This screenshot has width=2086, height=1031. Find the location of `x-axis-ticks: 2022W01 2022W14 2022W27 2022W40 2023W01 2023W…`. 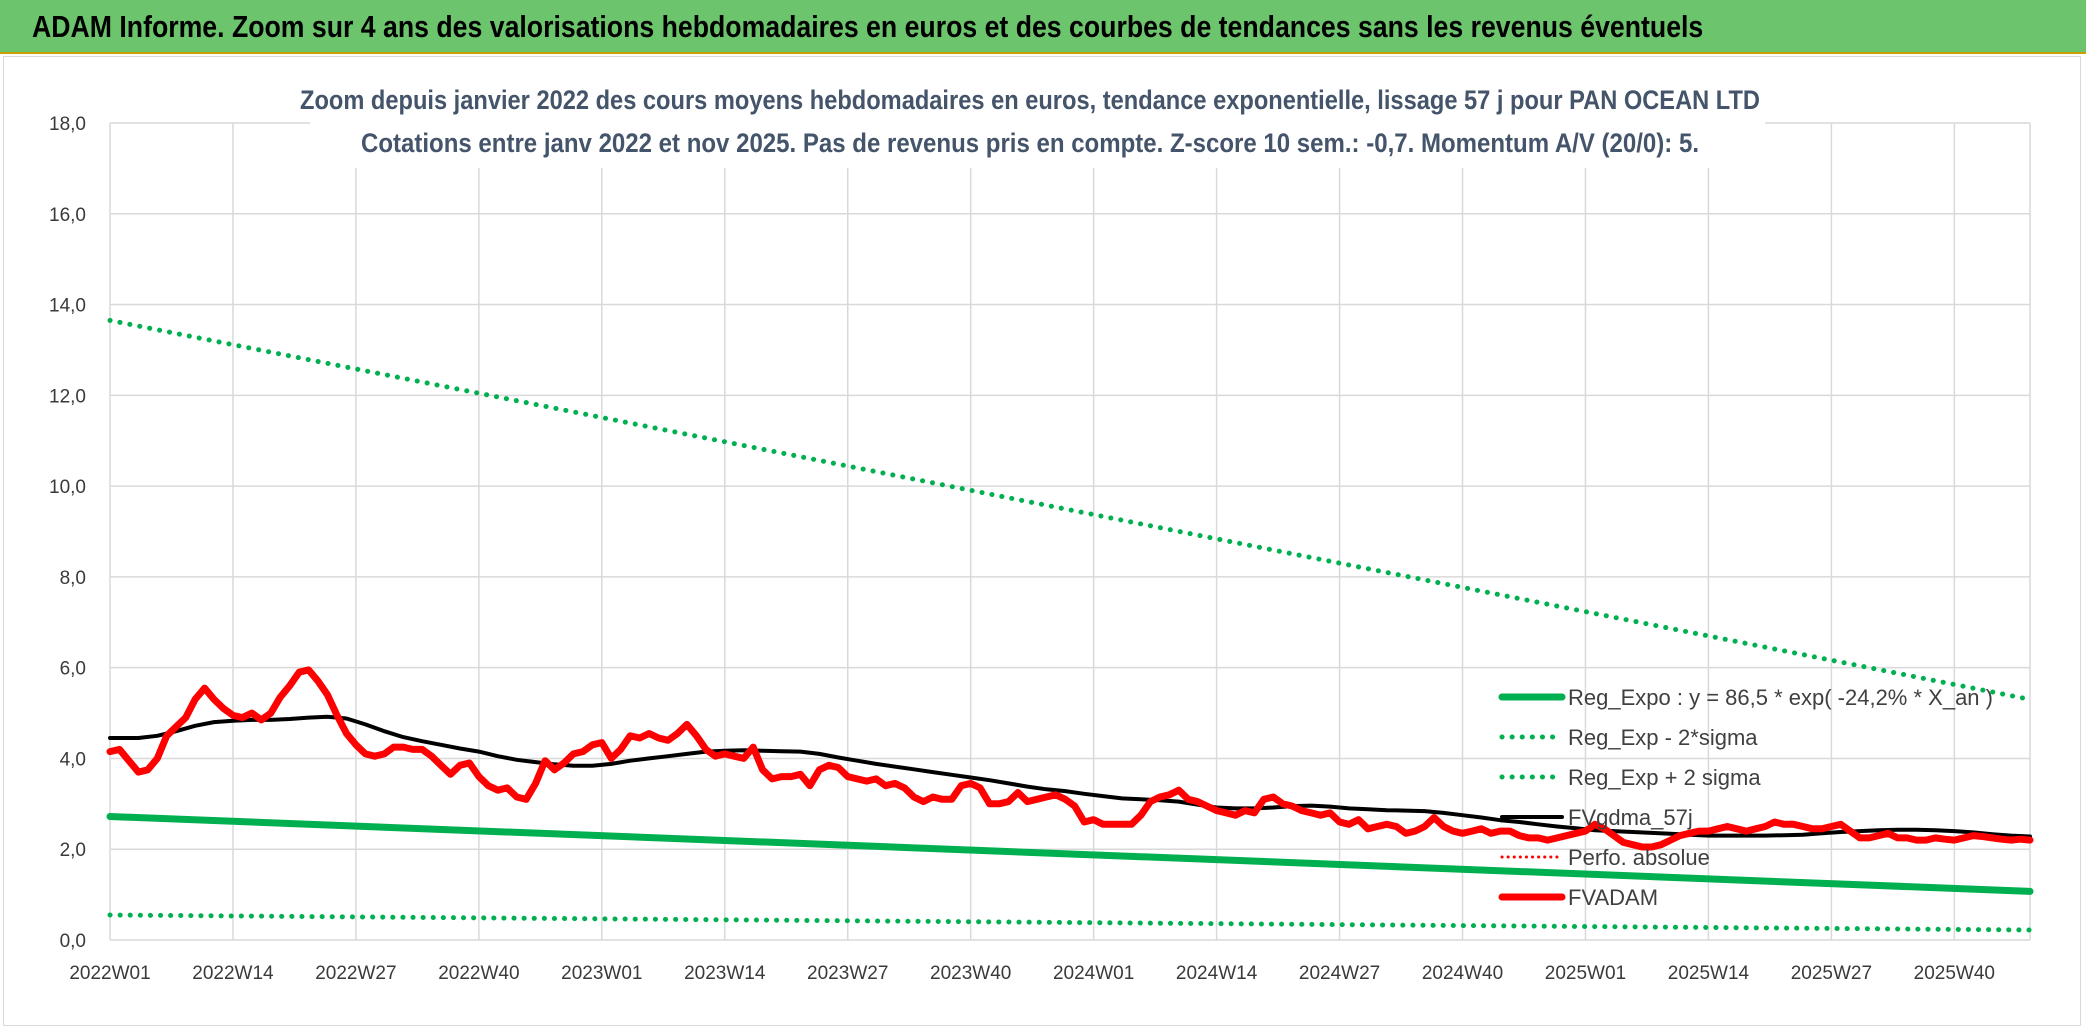

x-axis-ticks: 2022W01 2022W14 2022W27 2022W40 2023W01 2023W… is located at coordinates (1032, 973).